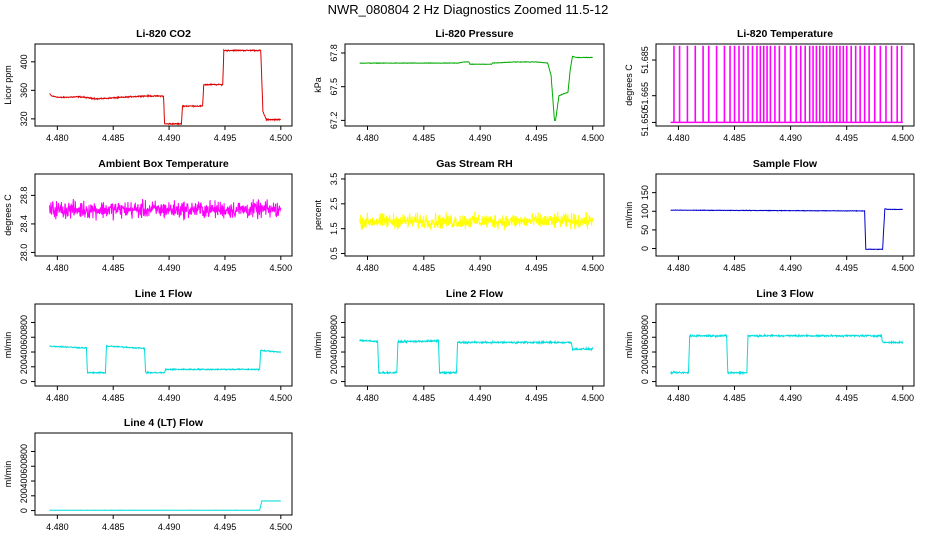  What do you see at coordinates (24, 118) in the screenshot?
I see `y-tick-label: 320` at bounding box center [24, 118].